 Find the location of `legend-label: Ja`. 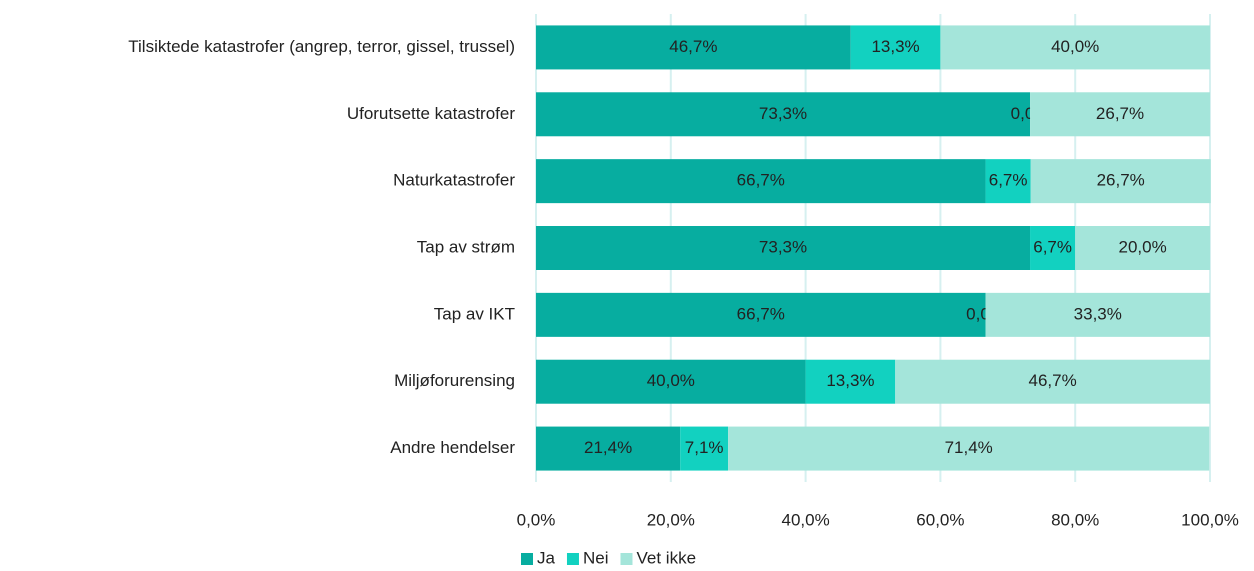

legend-label: Ja is located at coordinates (546, 557).